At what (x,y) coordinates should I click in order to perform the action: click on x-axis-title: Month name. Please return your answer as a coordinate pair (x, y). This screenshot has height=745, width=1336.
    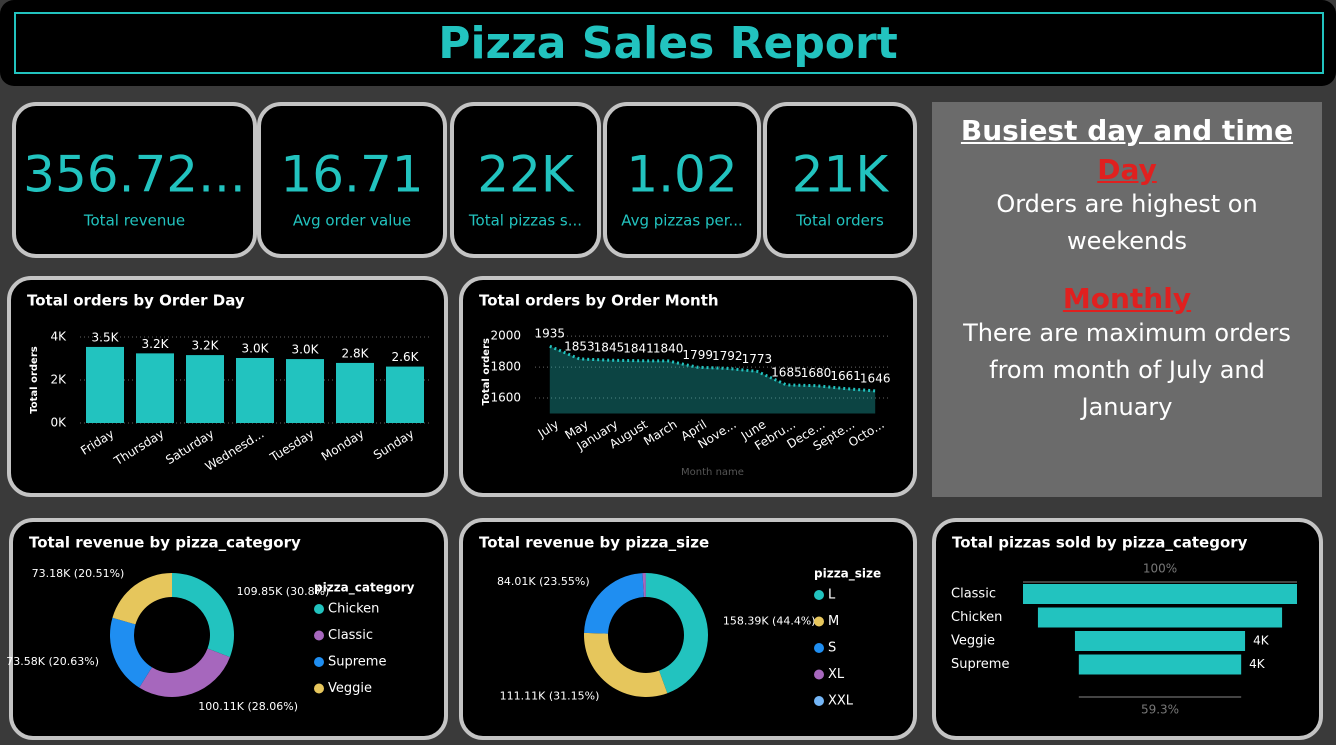
    Looking at the image, I should click on (712, 472).